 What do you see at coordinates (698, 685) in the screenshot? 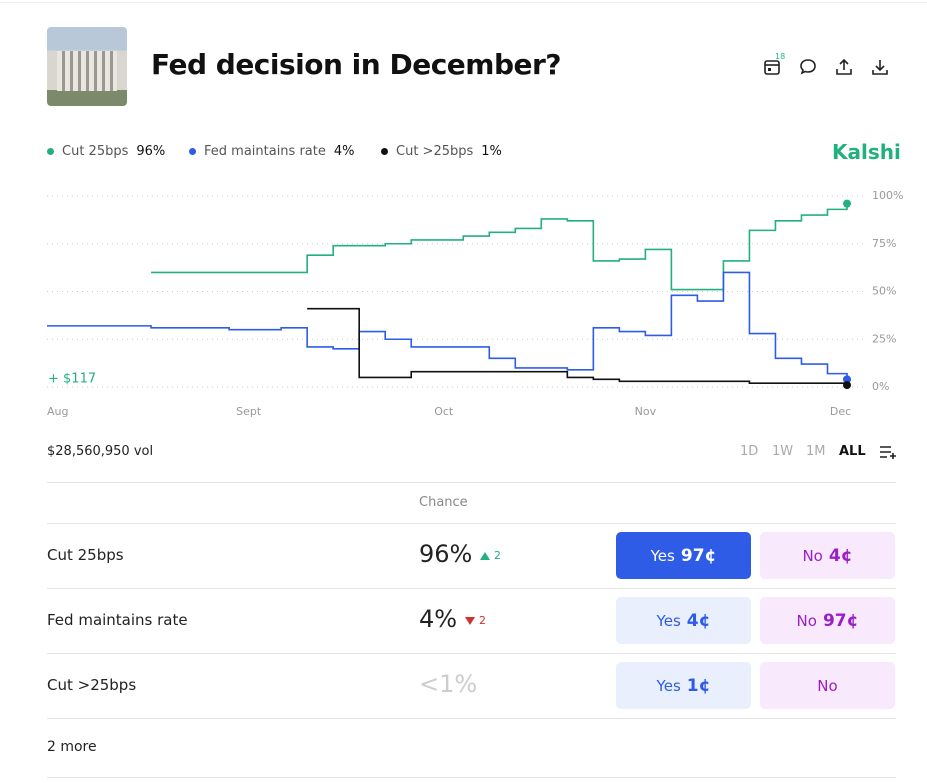
I see `yes-price: 1¢` at bounding box center [698, 685].